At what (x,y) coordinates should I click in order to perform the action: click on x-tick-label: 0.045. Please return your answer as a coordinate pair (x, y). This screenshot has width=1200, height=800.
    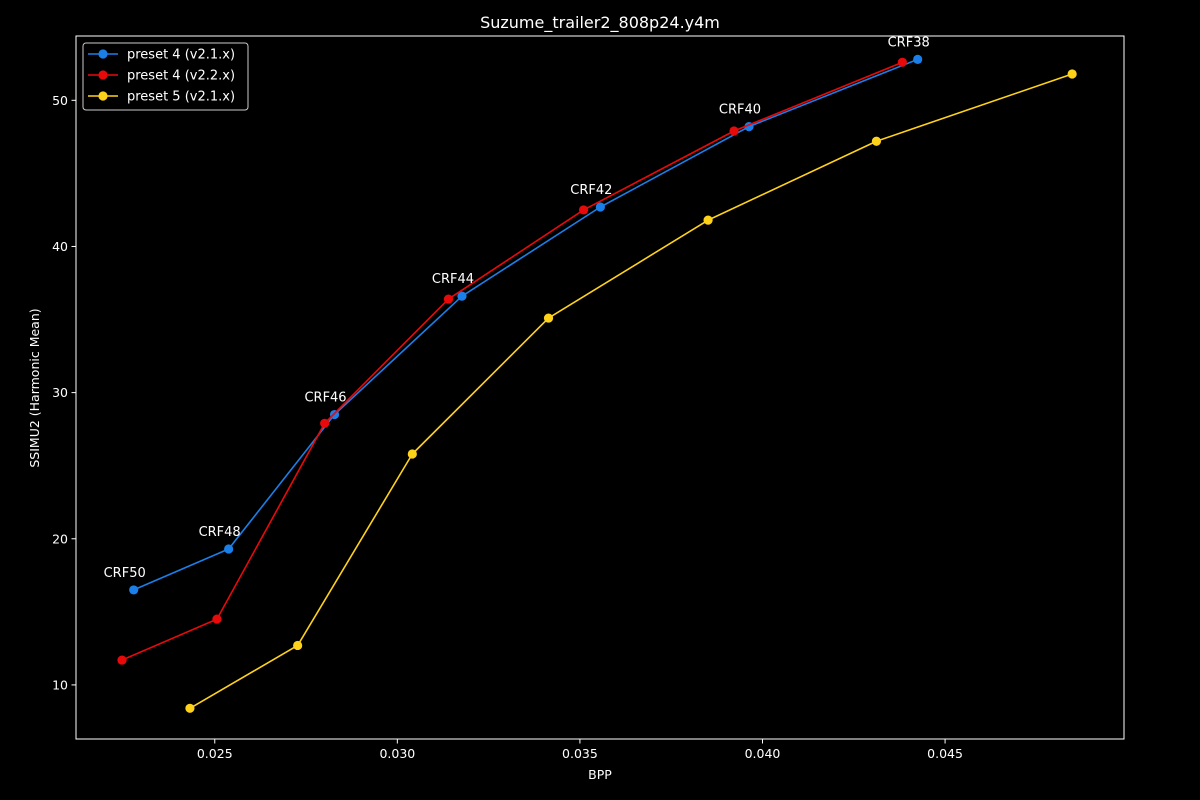
    Looking at the image, I should click on (945, 753).